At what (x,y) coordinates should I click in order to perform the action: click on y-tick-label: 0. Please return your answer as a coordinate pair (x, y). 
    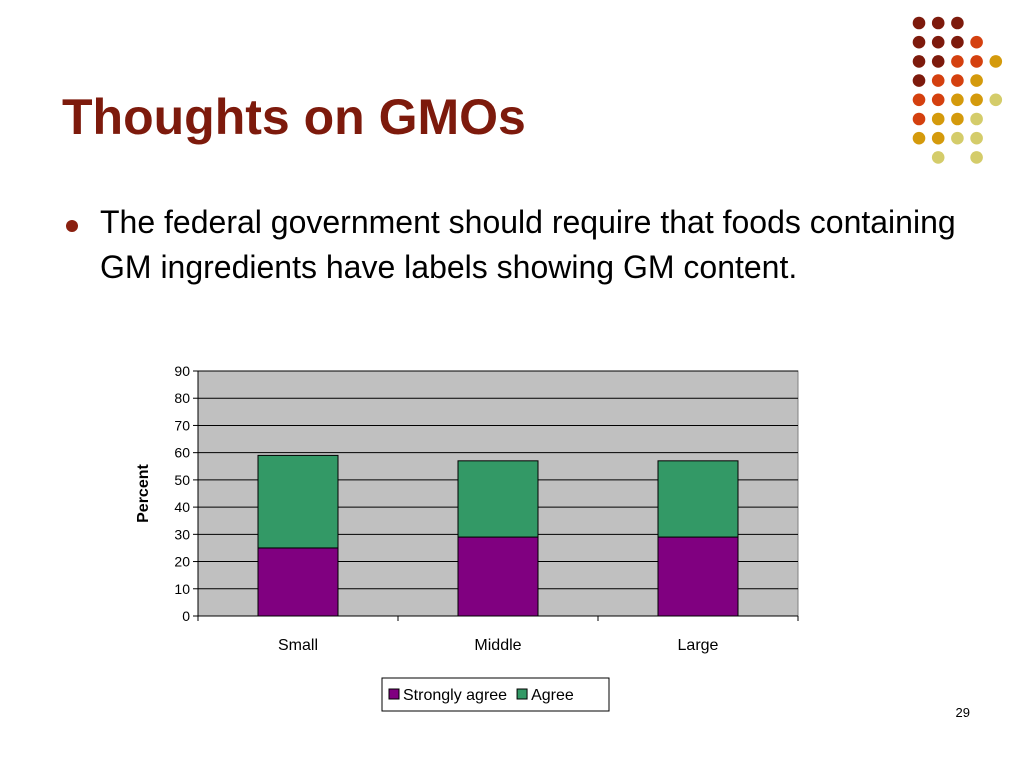
    Looking at the image, I should click on (186, 616).